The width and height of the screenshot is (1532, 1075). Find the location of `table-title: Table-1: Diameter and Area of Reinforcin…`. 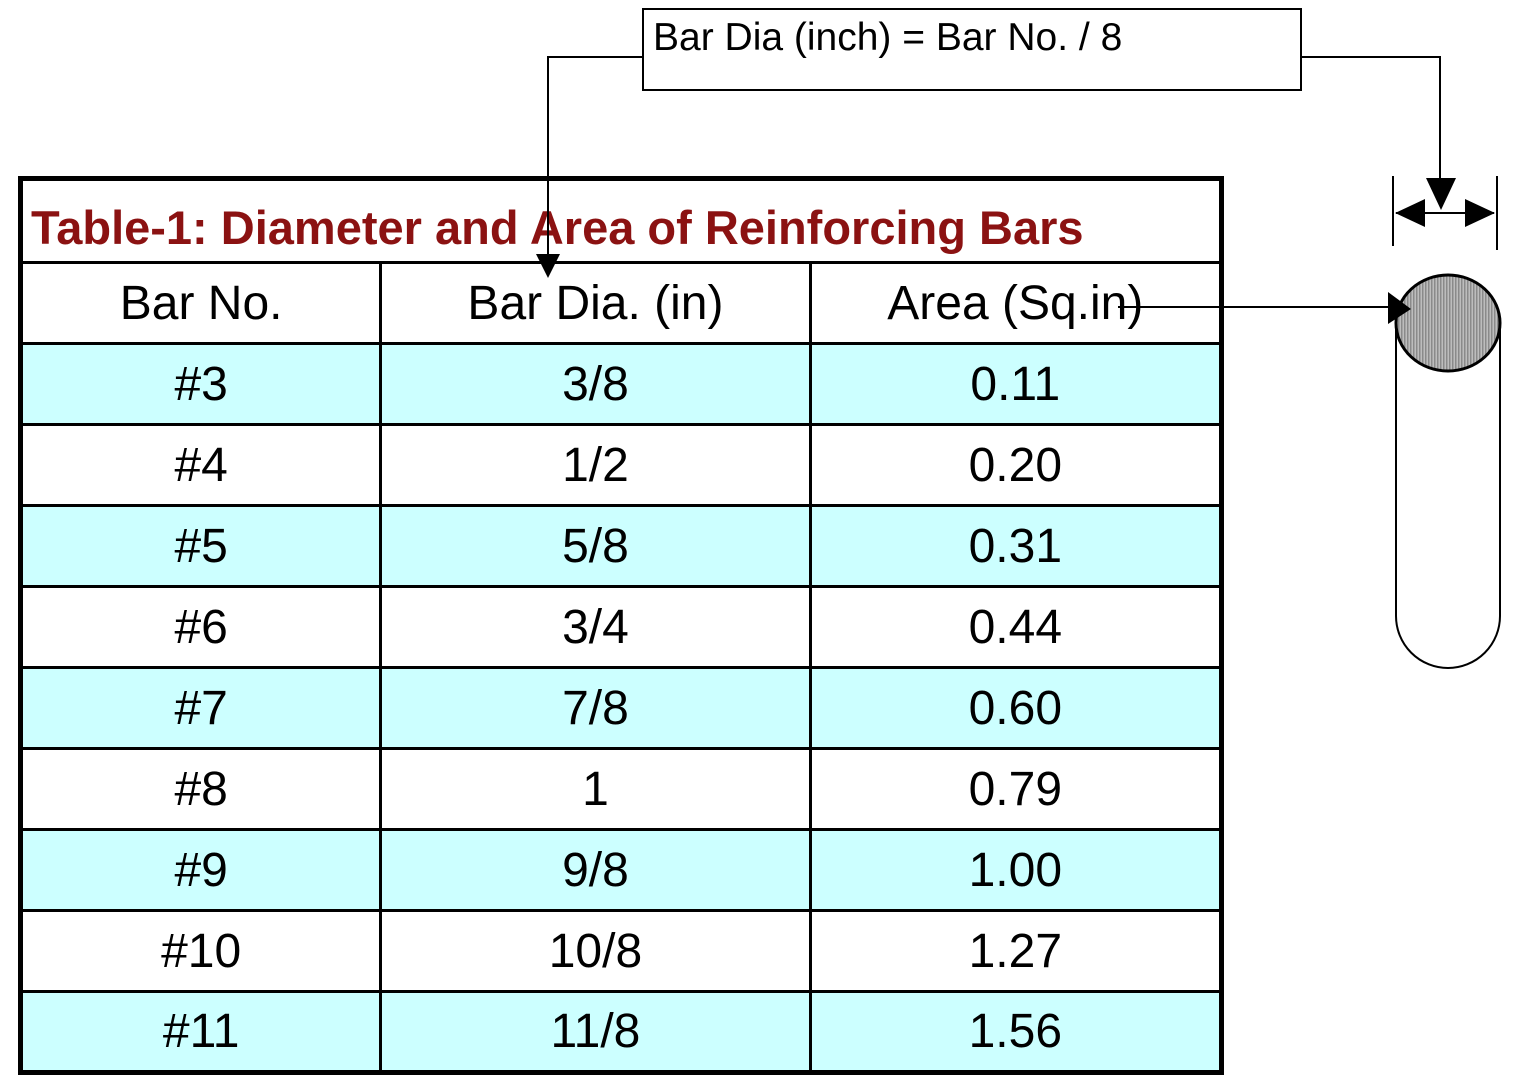

table-title: Table-1: Diameter and Area of Reinforcin… is located at coordinates (621, 220).